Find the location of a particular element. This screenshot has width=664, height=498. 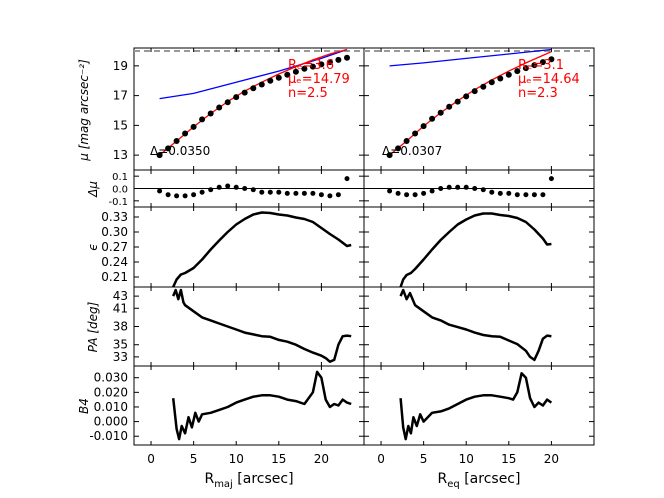

pa-ytick-label: 43 is located at coordinates (120, 296).